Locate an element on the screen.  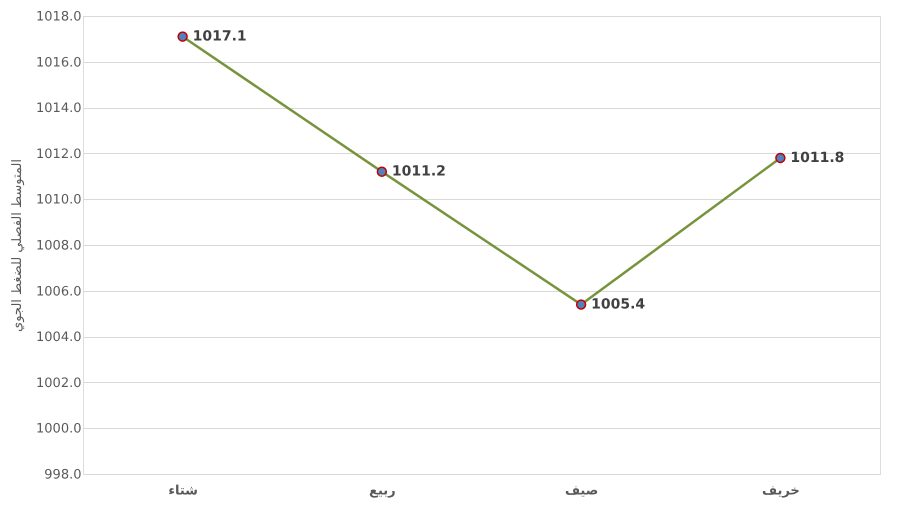
y-tick-label: 1004.0 is located at coordinates (59, 338).